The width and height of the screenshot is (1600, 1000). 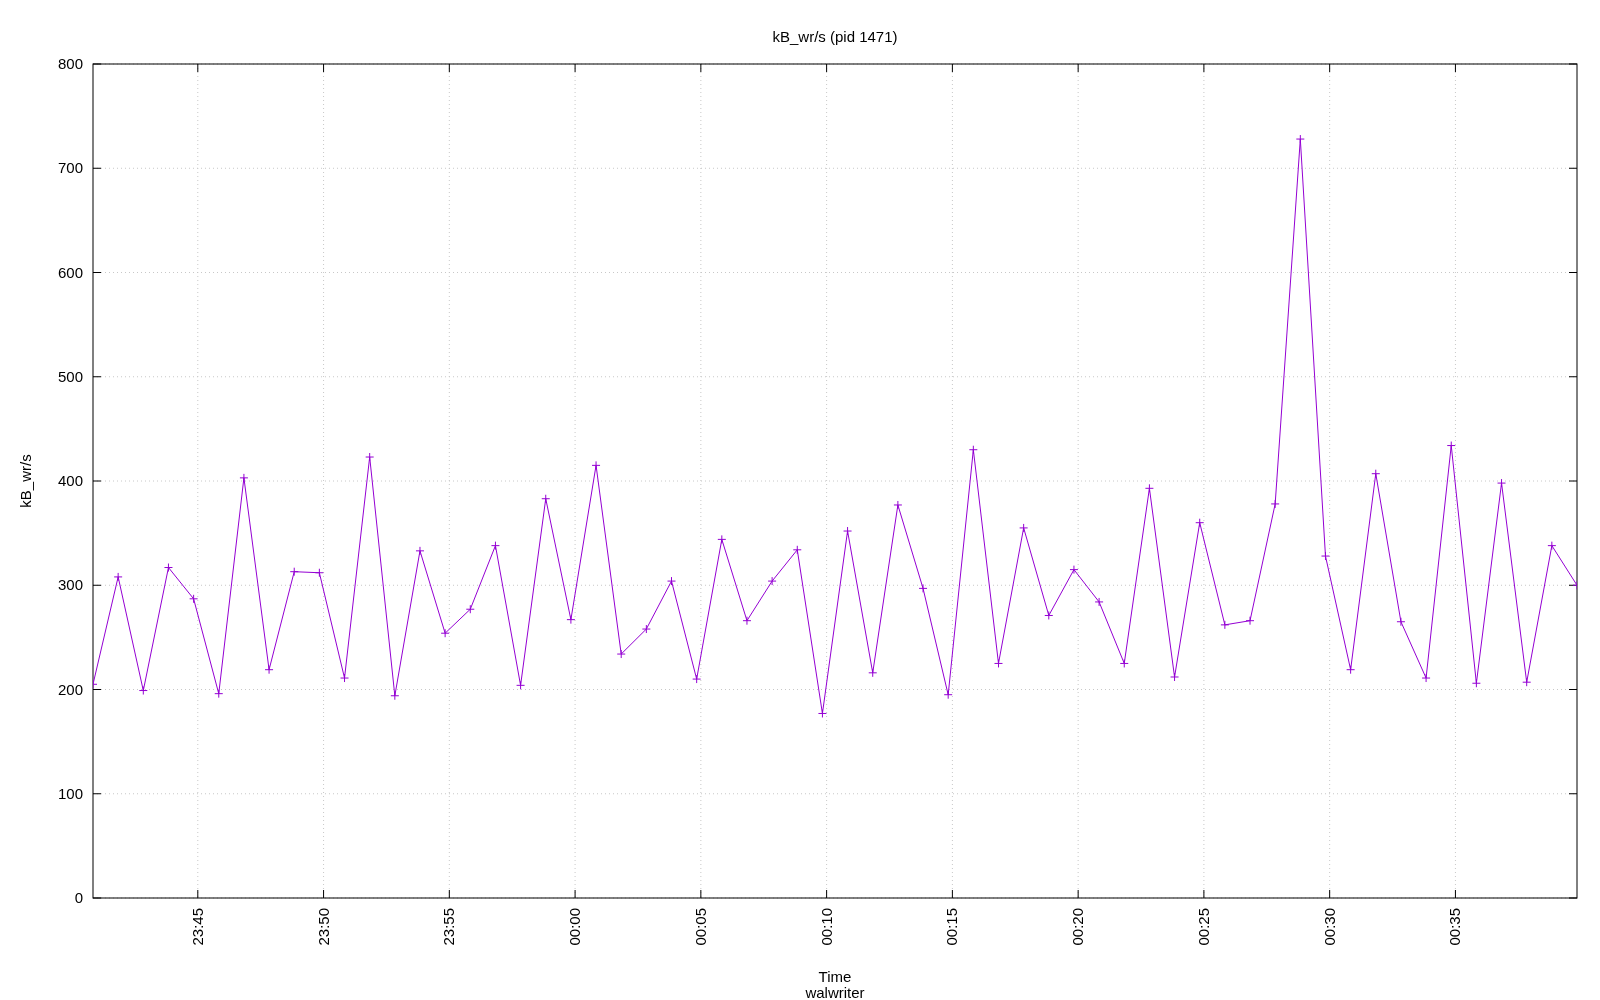 What do you see at coordinates (1455, 927) in the screenshot?
I see `x-tick-label: 00:35` at bounding box center [1455, 927].